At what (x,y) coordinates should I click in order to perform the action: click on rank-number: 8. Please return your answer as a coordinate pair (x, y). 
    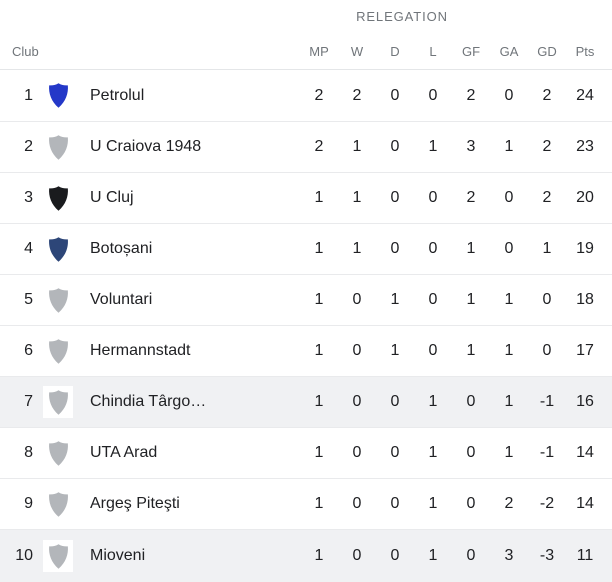
    Looking at the image, I should click on (28, 452).